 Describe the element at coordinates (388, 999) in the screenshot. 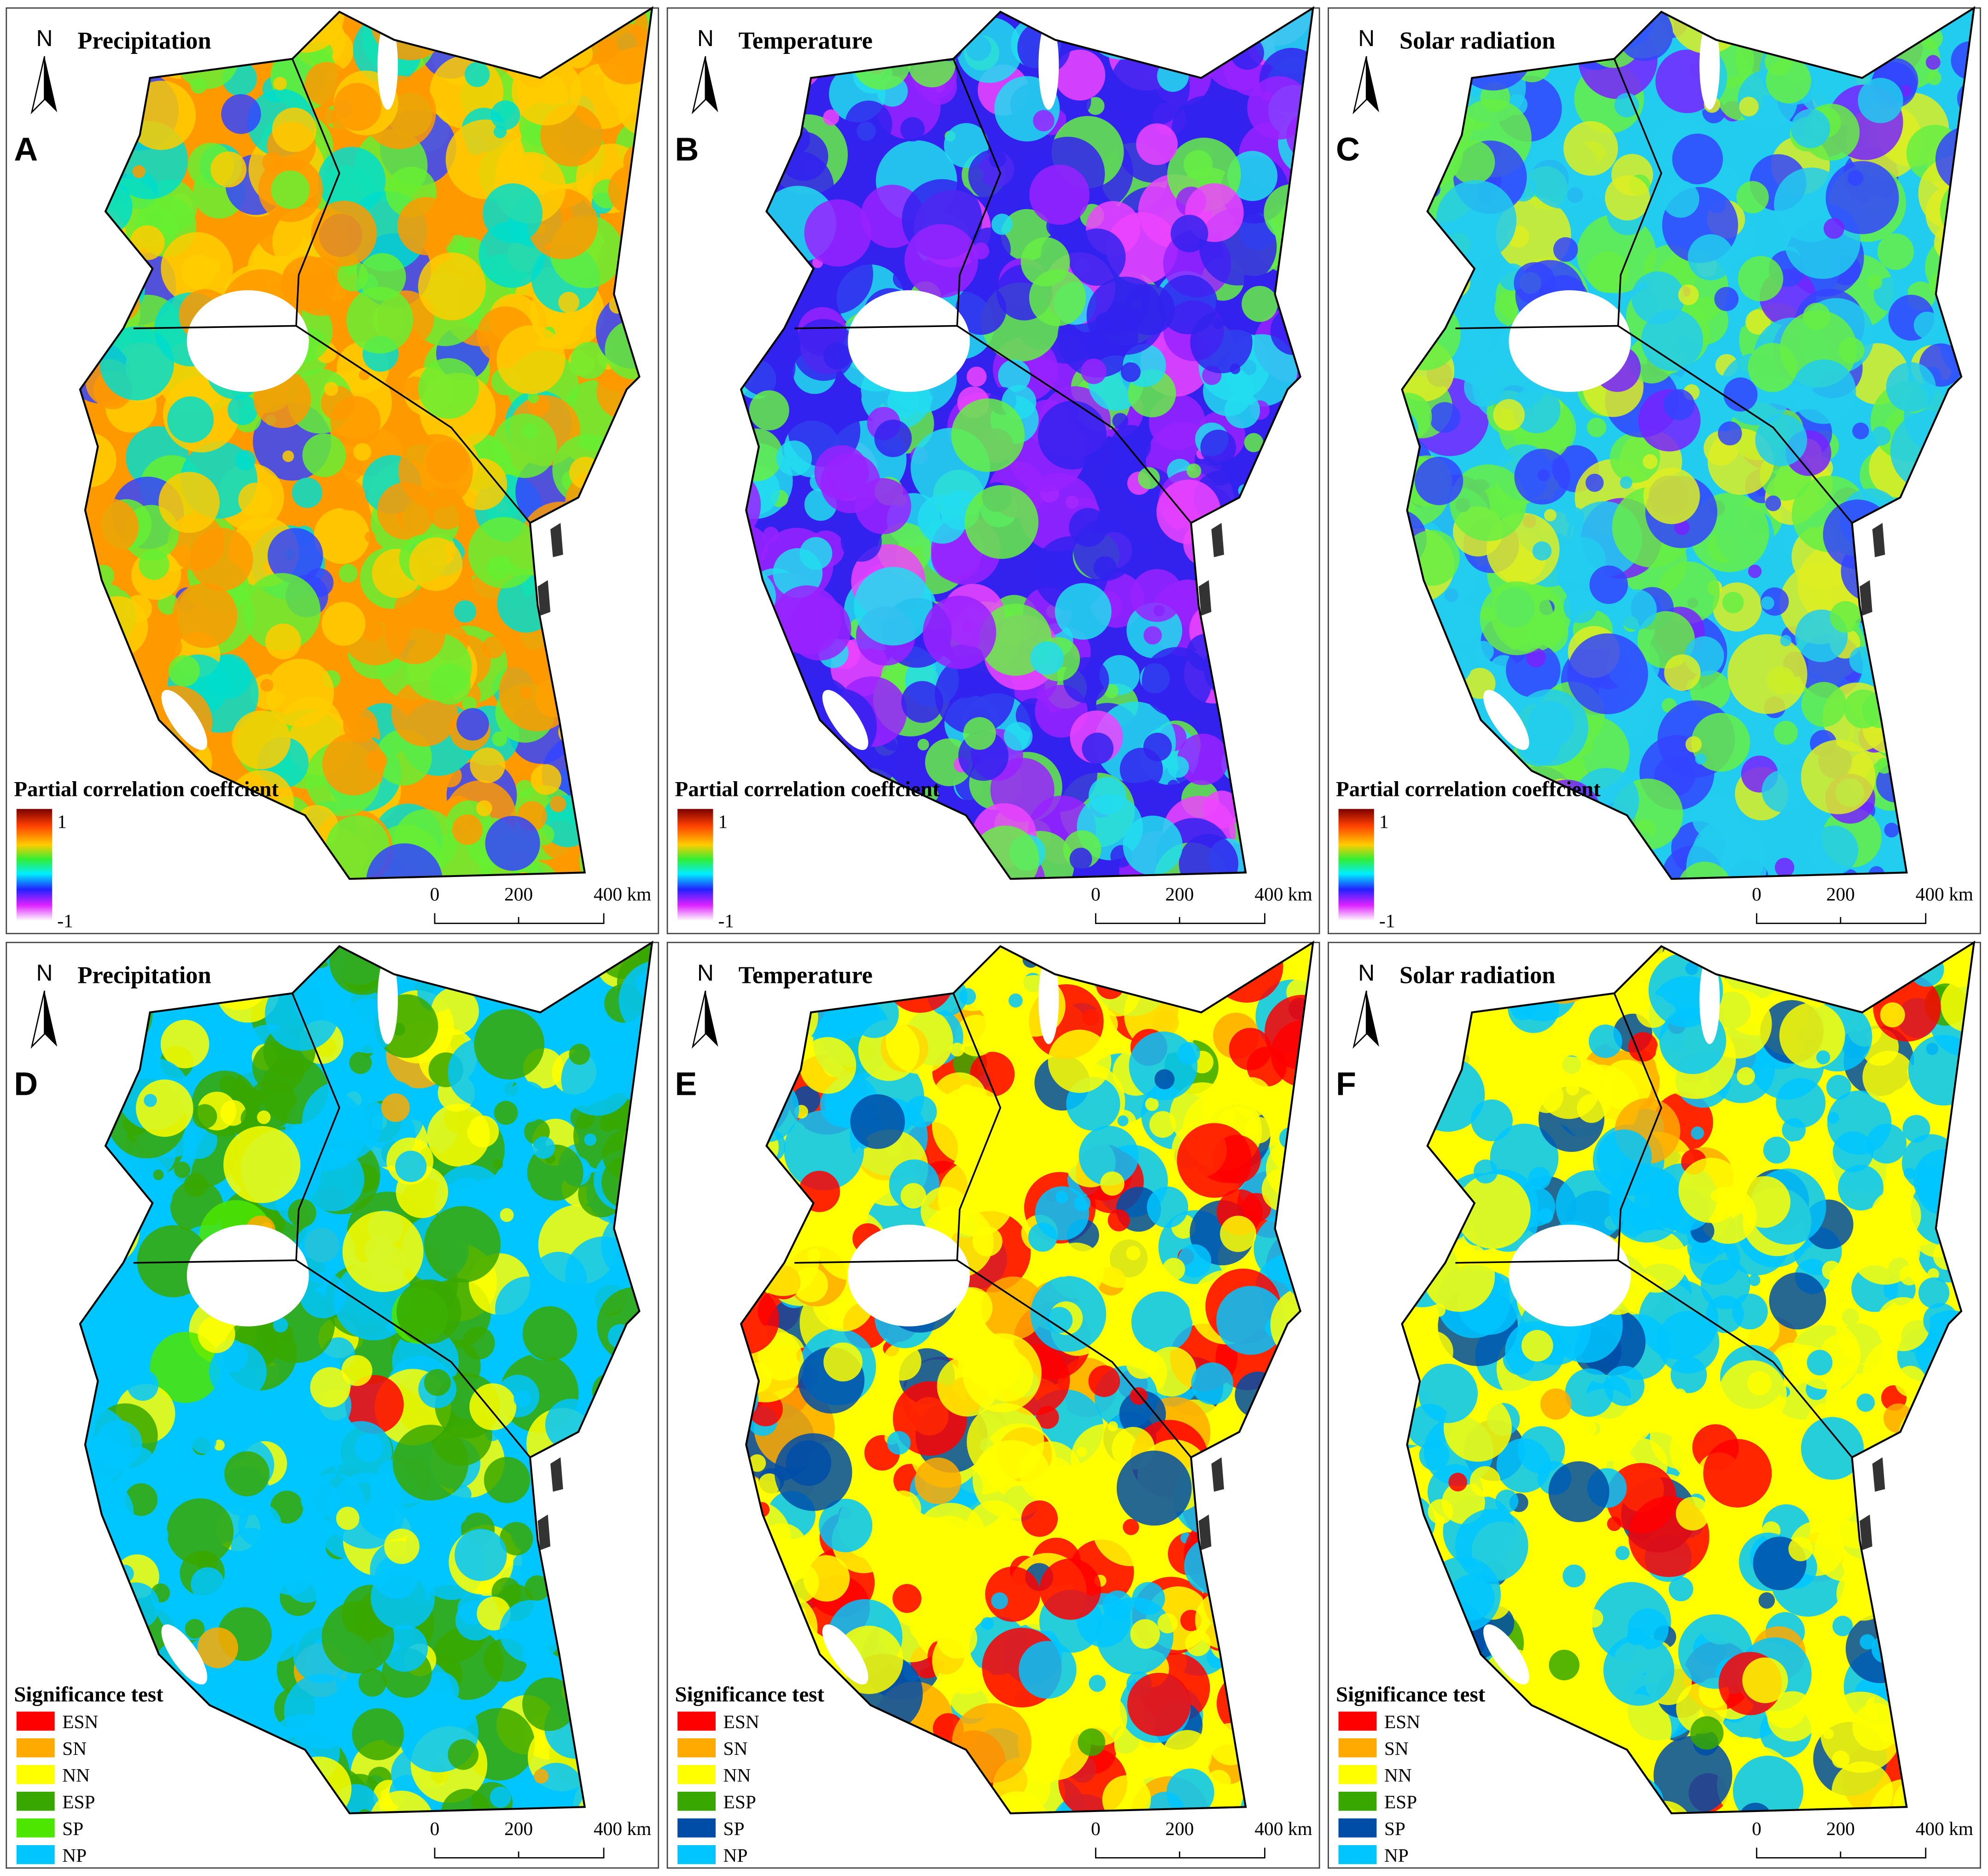

I see `lake` at that location.